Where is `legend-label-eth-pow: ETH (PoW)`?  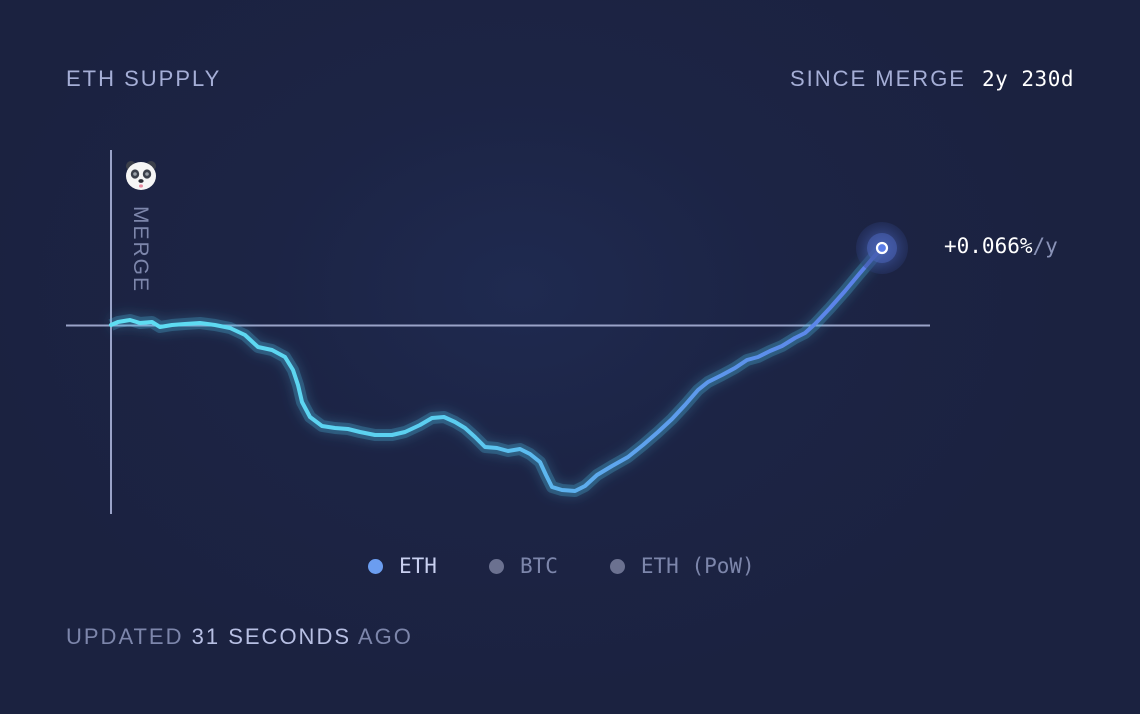 legend-label-eth-pow: ETH (PoW) is located at coordinates (697, 566).